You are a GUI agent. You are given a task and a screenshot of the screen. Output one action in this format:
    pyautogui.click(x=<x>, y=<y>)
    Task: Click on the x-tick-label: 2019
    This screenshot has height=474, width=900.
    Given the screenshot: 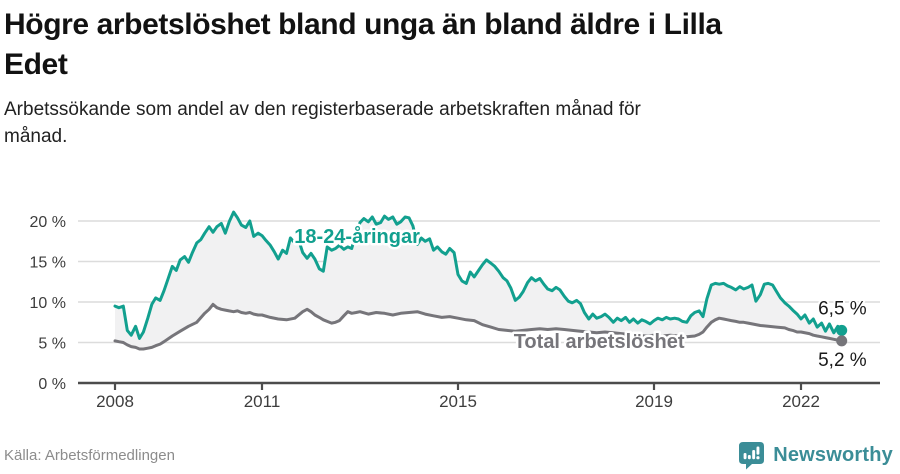 What is the action you would take?
    pyautogui.click(x=654, y=401)
    